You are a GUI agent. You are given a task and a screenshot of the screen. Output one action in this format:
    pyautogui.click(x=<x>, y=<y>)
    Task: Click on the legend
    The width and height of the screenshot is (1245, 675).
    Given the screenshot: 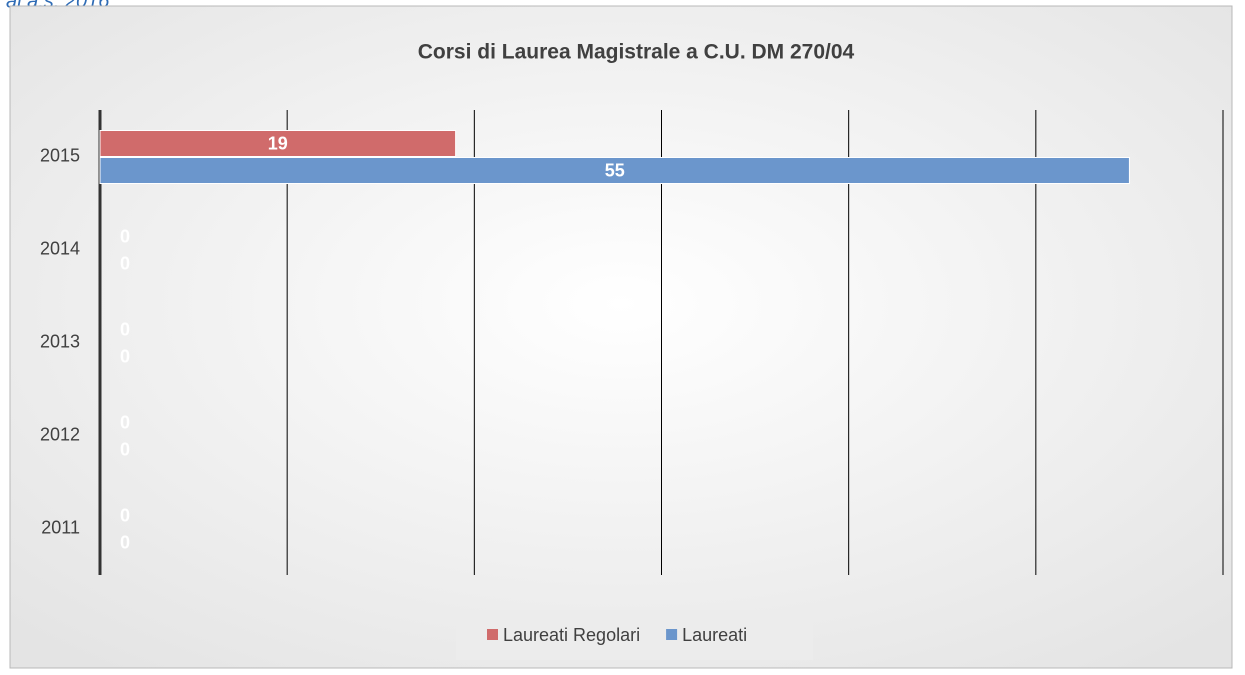 What is the action you would take?
    pyautogui.click(x=634, y=635)
    